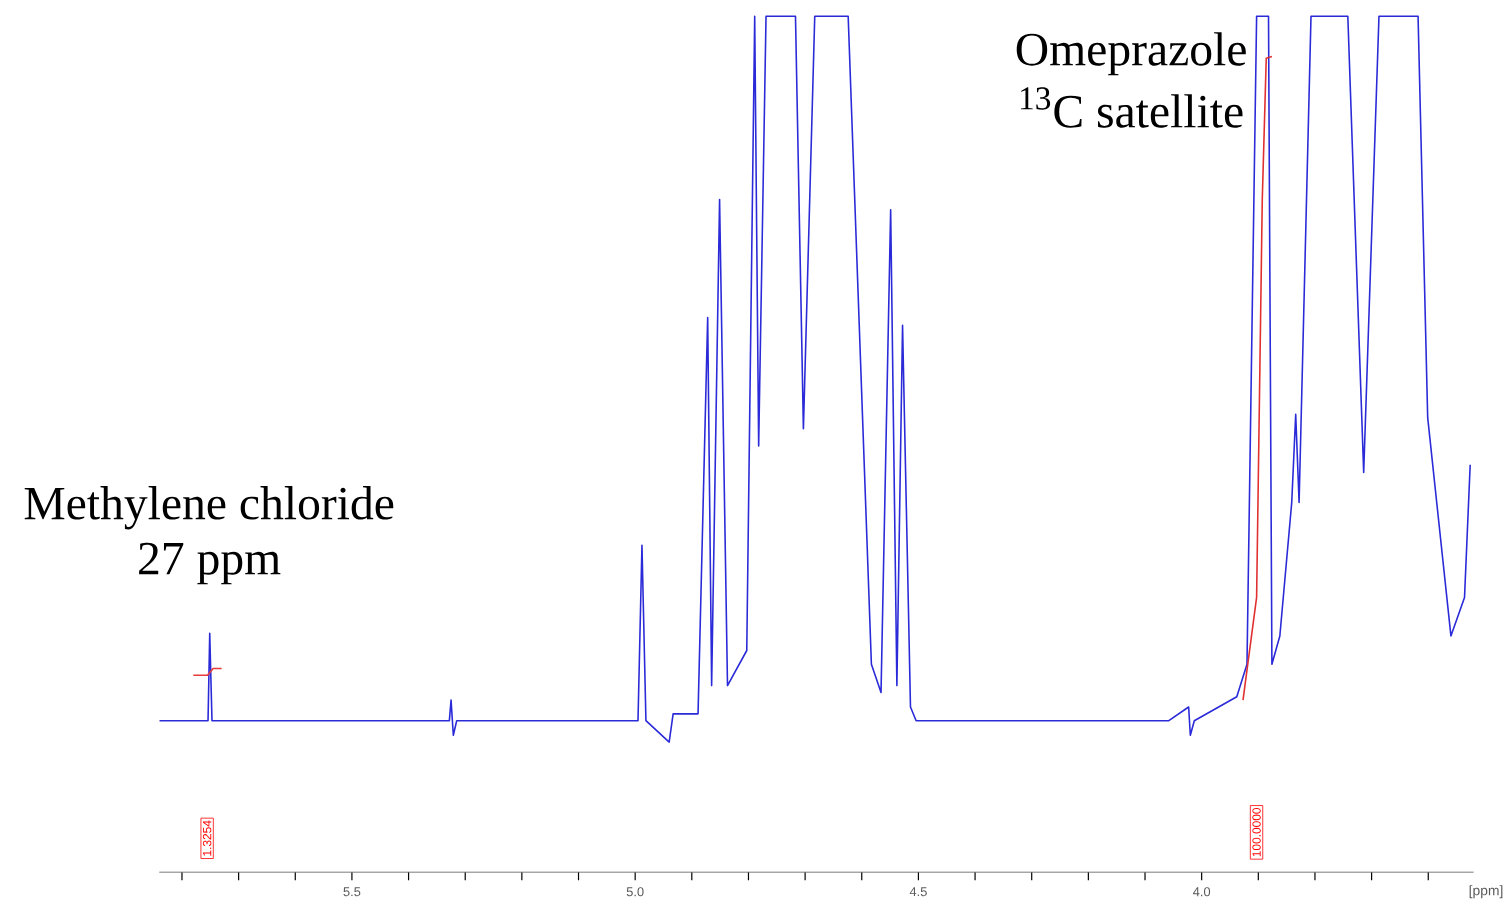 The width and height of the screenshot is (1510, 922). I want to click on annotation: $^{13}$C satellite, so click(1131, 107).